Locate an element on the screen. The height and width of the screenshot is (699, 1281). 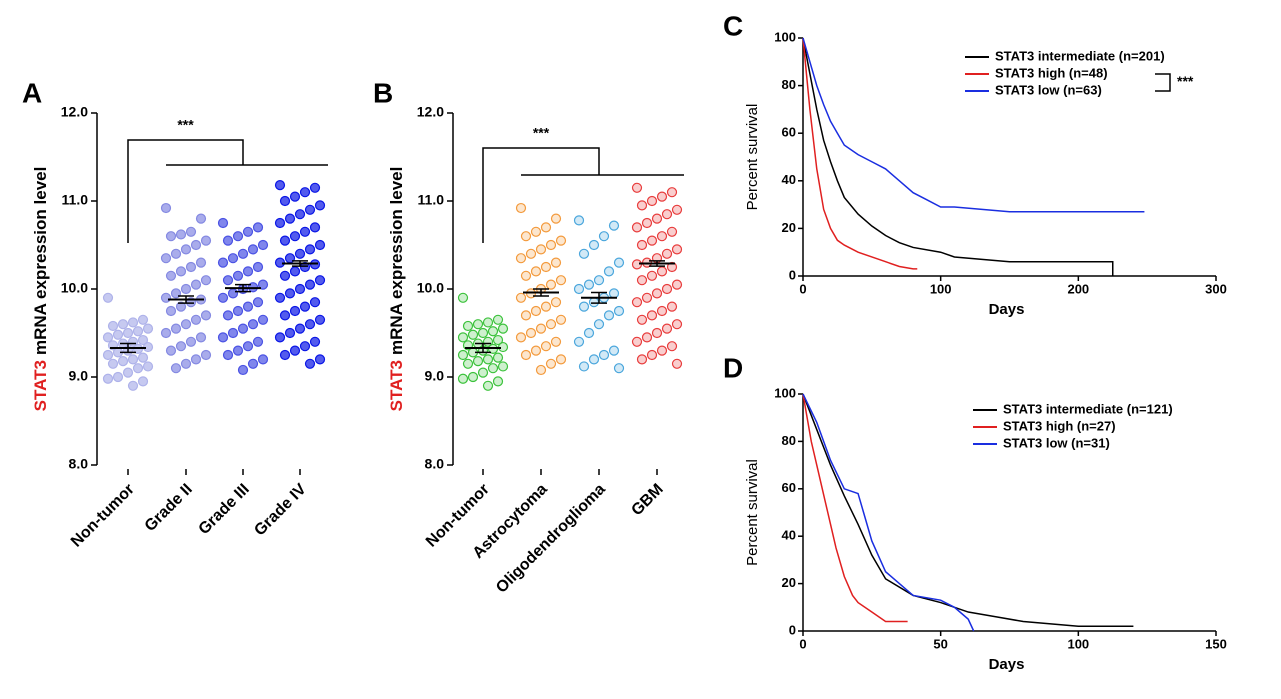
x-tick-label: 50 is located at coordinates (940, 643).